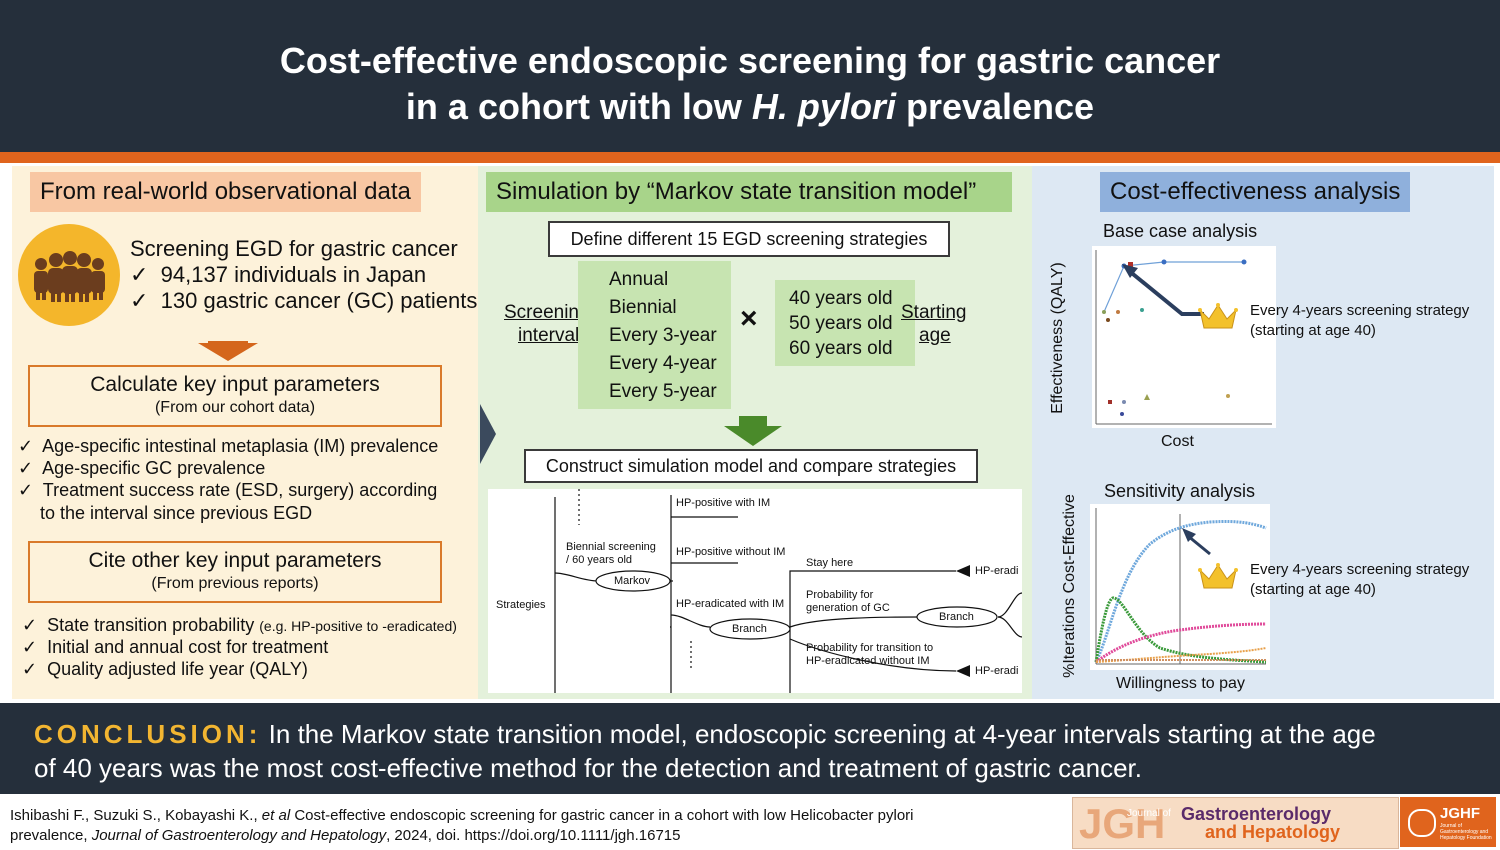  What do you see at coordinates (235, 384) in the screenshot?
I see `calc-params-title: Calculate key input parameters` at bounding box center [235, 384].